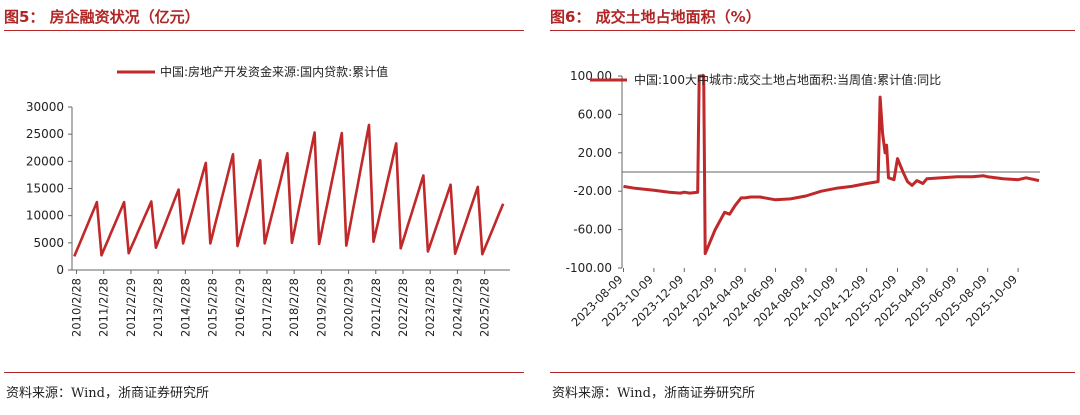  What do you see at coordinates (787, 79) in the screenshot?
I see `legend-label: 中国:100大中城市:成交土地占地面积:当周值:累计值:同比` at bounding box center [787, 79].